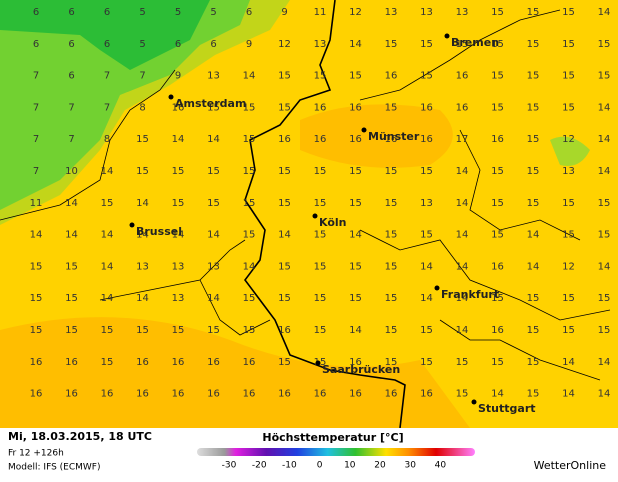 The height and width of the screenshot is (482, 618). What do you see at coordinates (249, 44) in the screenshot?
I see `grid-value: 9` at bounding box center [249, 44].